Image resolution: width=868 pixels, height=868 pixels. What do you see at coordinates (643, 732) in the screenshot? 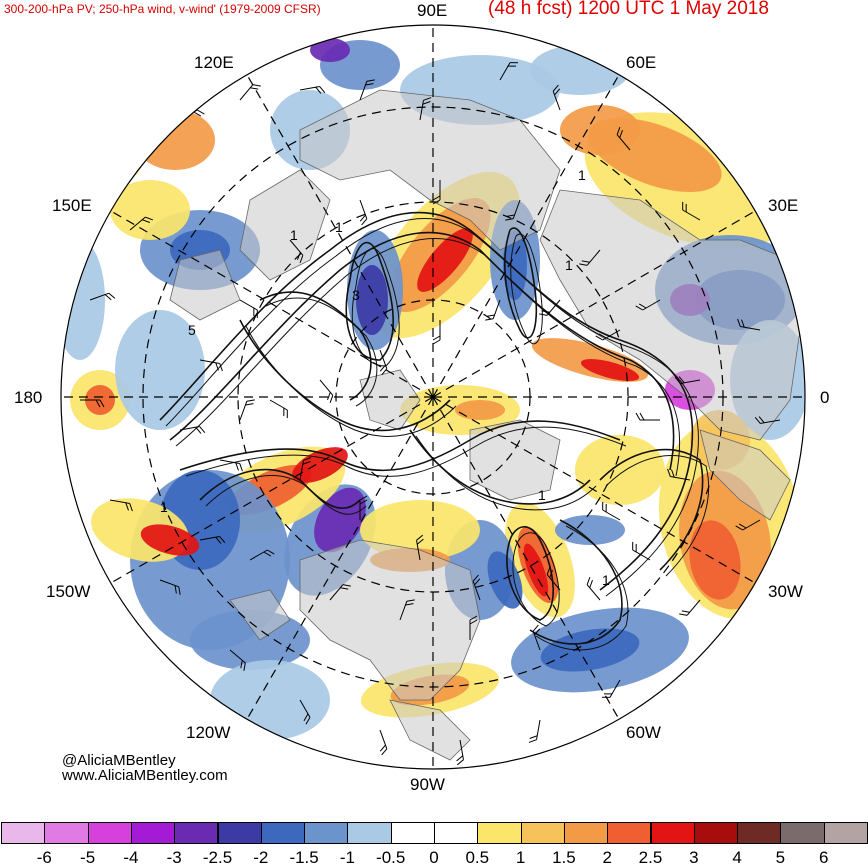
I see `lon-label-60w: 60W` at bounding box center [643, 732].